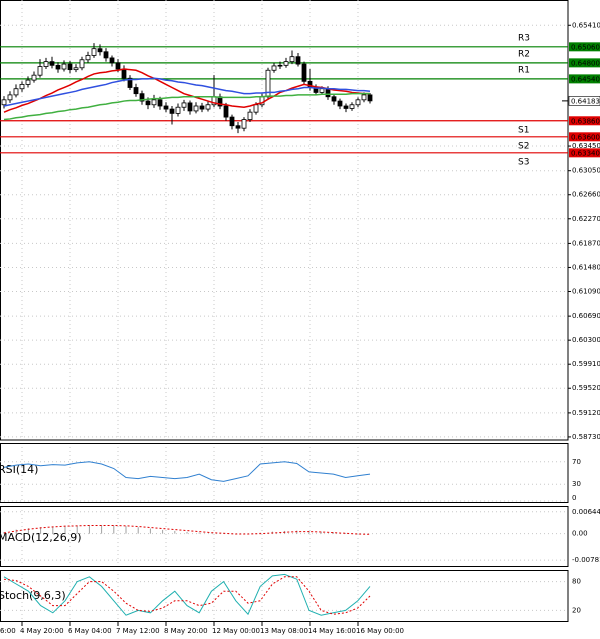  I want to click on level-price-label: 0.63860, so click(585, 121).